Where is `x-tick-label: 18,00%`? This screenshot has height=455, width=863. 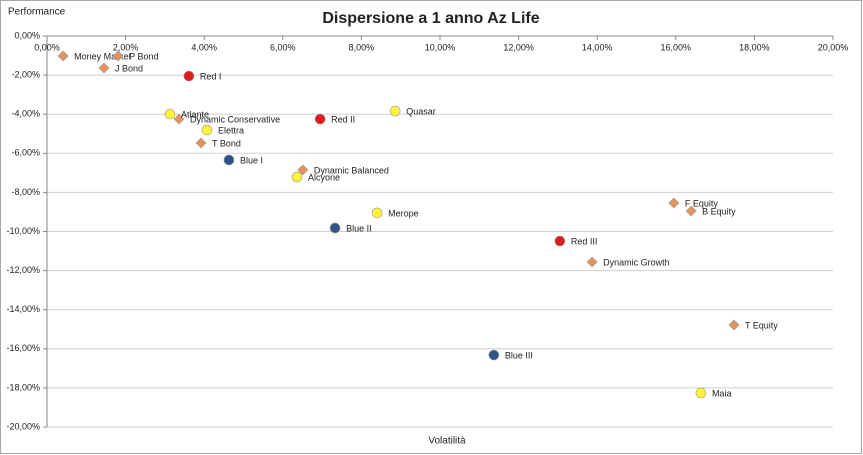
x-tick-label: 18,00% is located at coordinates (754, 47).